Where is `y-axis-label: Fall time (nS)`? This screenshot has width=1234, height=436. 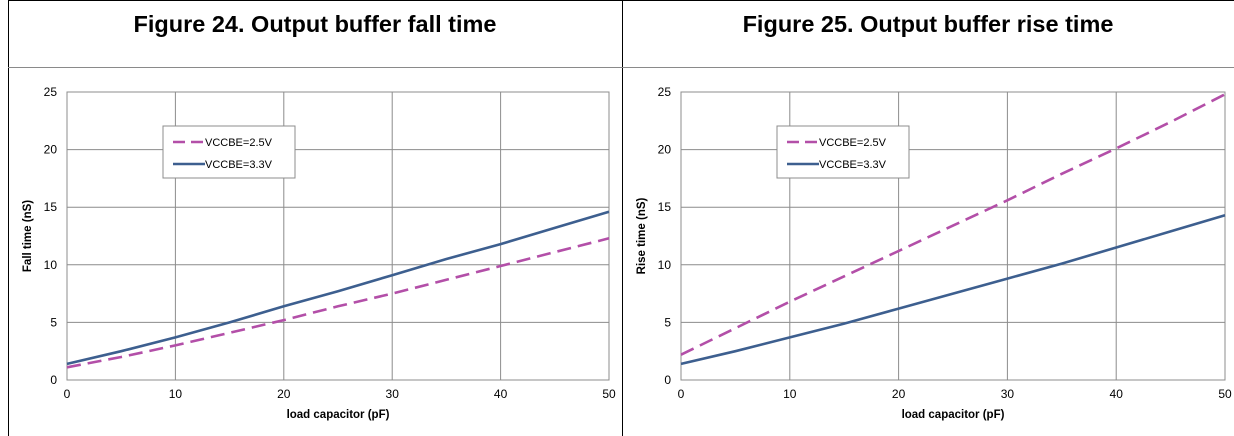
y-axis-label: Fall time (nS) is located at coordinates (28, 236).